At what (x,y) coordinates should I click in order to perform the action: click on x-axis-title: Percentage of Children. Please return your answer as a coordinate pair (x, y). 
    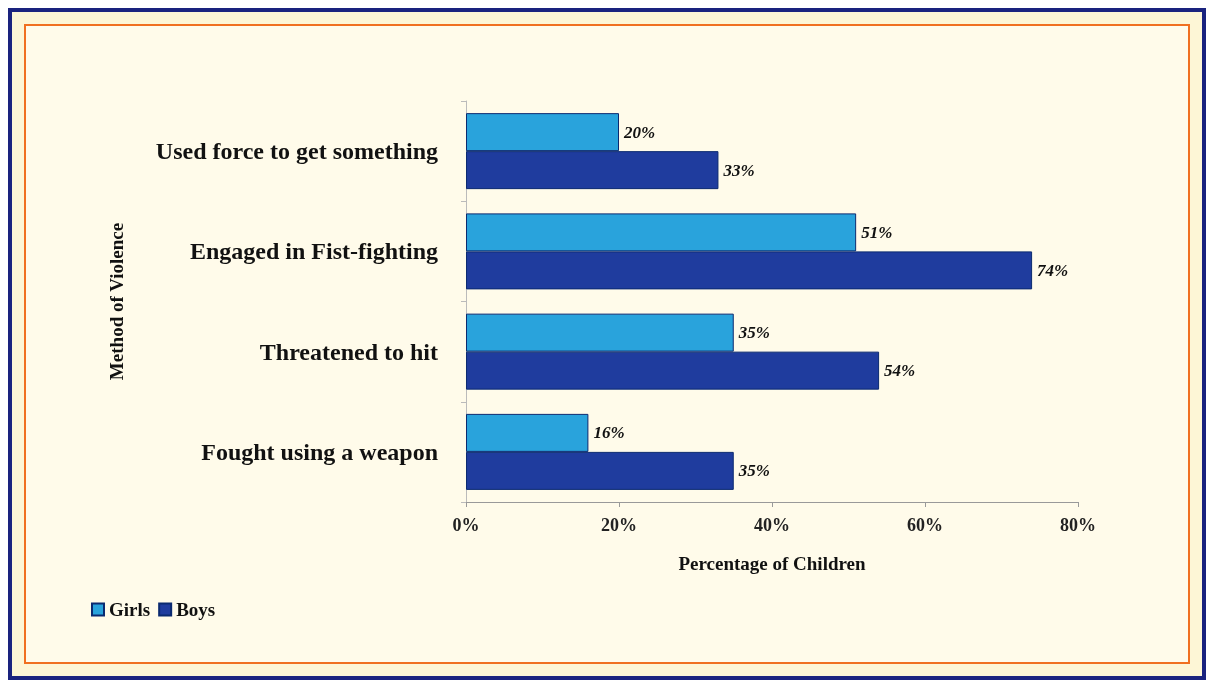
    Looking at the image, I should click on (772, 563).